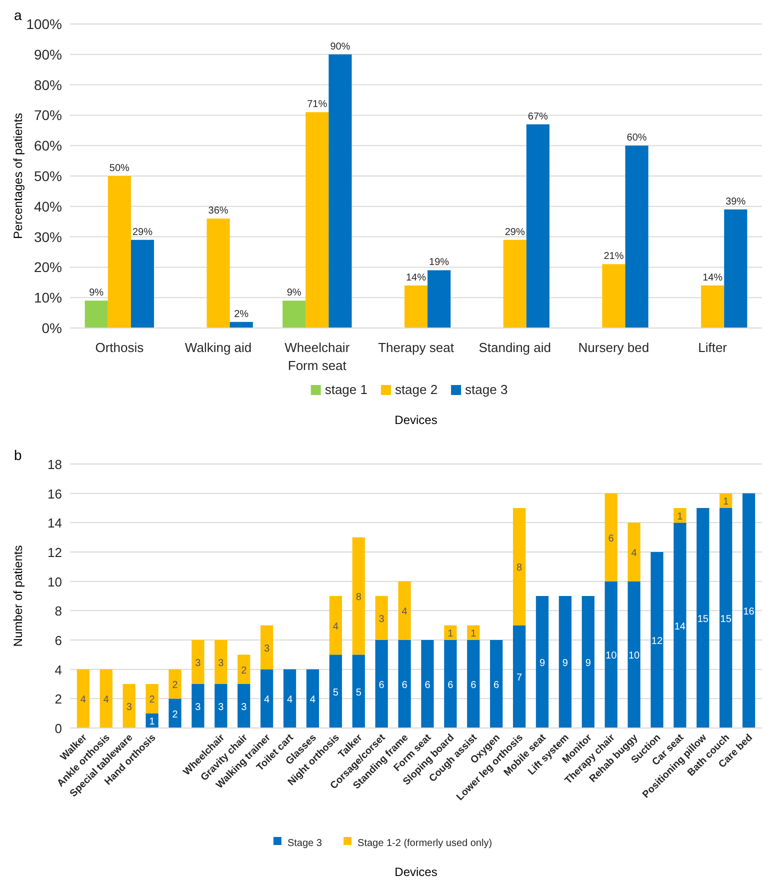 The width and height of the screenshot is (784, 895). I want to click on y-tick-label: 90%, so click(48, 54).